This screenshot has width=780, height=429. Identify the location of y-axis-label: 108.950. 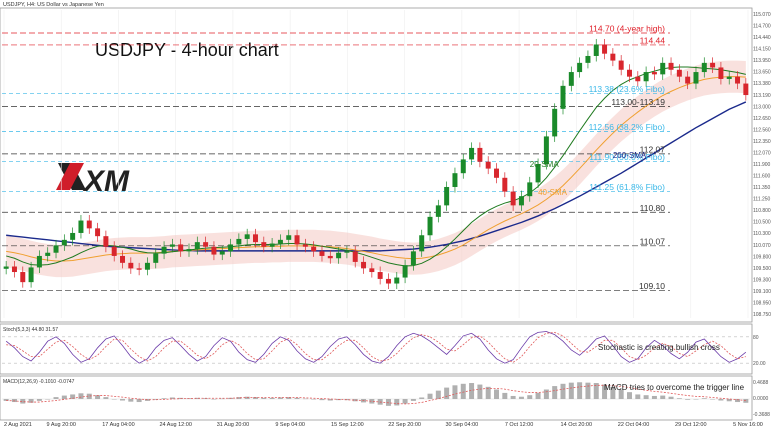
(762, 303).